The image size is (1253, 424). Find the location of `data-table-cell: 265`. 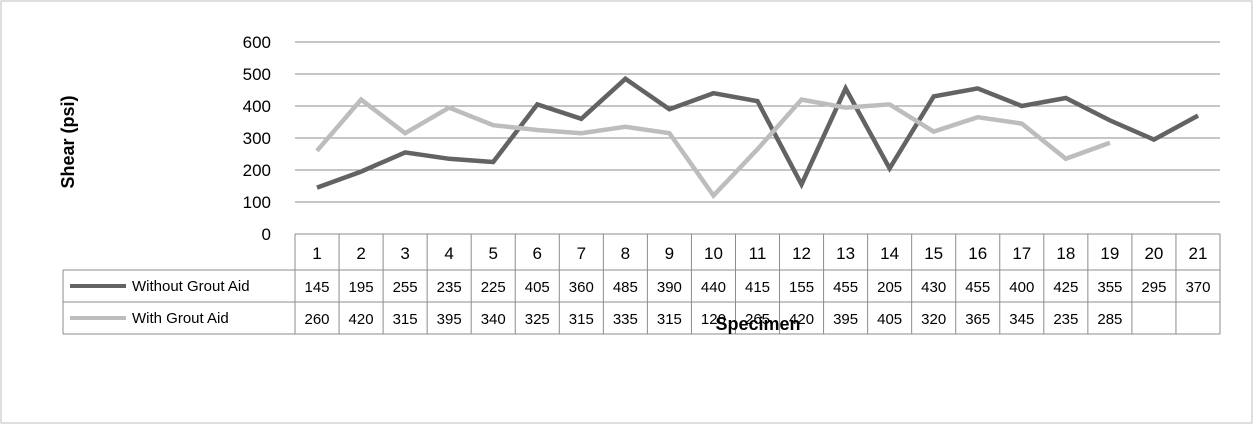

data-table-cell: 265 is located at coordinates (757, 319).